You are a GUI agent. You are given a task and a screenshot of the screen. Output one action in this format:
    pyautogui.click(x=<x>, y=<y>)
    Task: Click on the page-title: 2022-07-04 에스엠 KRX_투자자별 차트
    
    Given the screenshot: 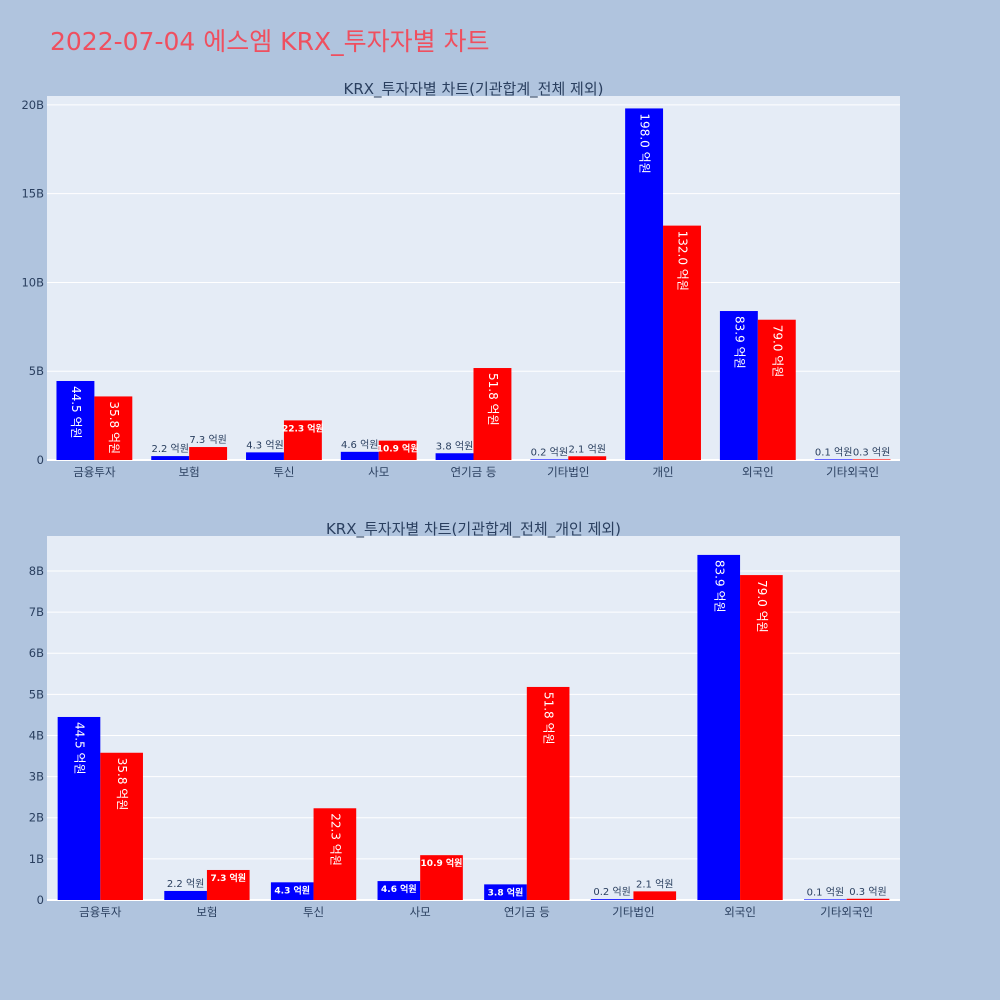 What is the action you would take?
    pyautogui.click(x=270, y=41)
    